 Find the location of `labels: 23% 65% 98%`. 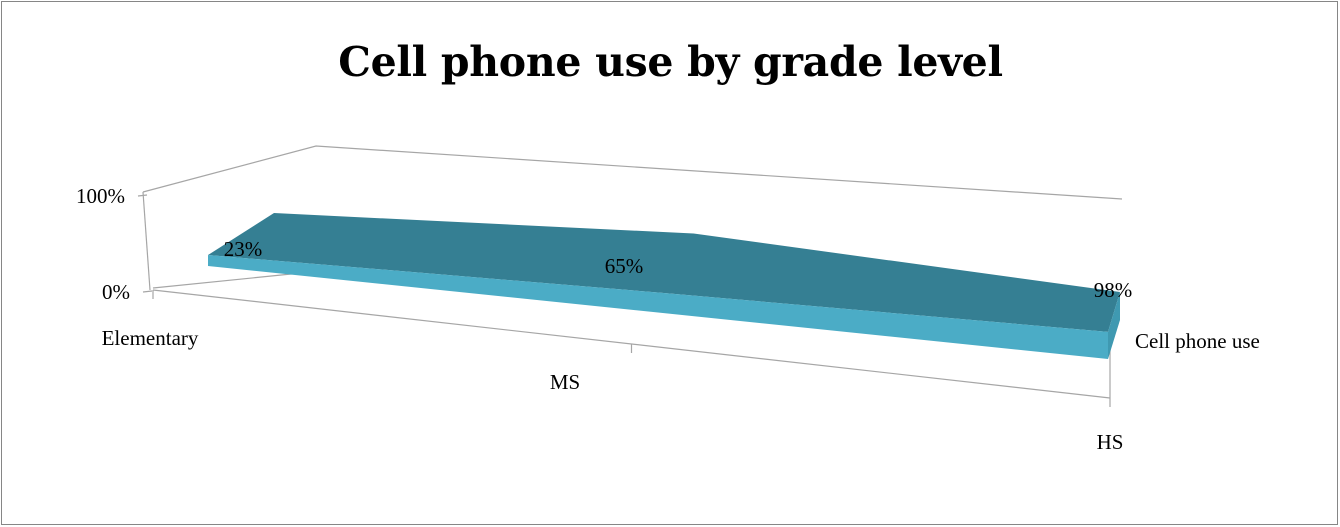

labels: 23% 65% 98% is located at coordinates (678, 269).